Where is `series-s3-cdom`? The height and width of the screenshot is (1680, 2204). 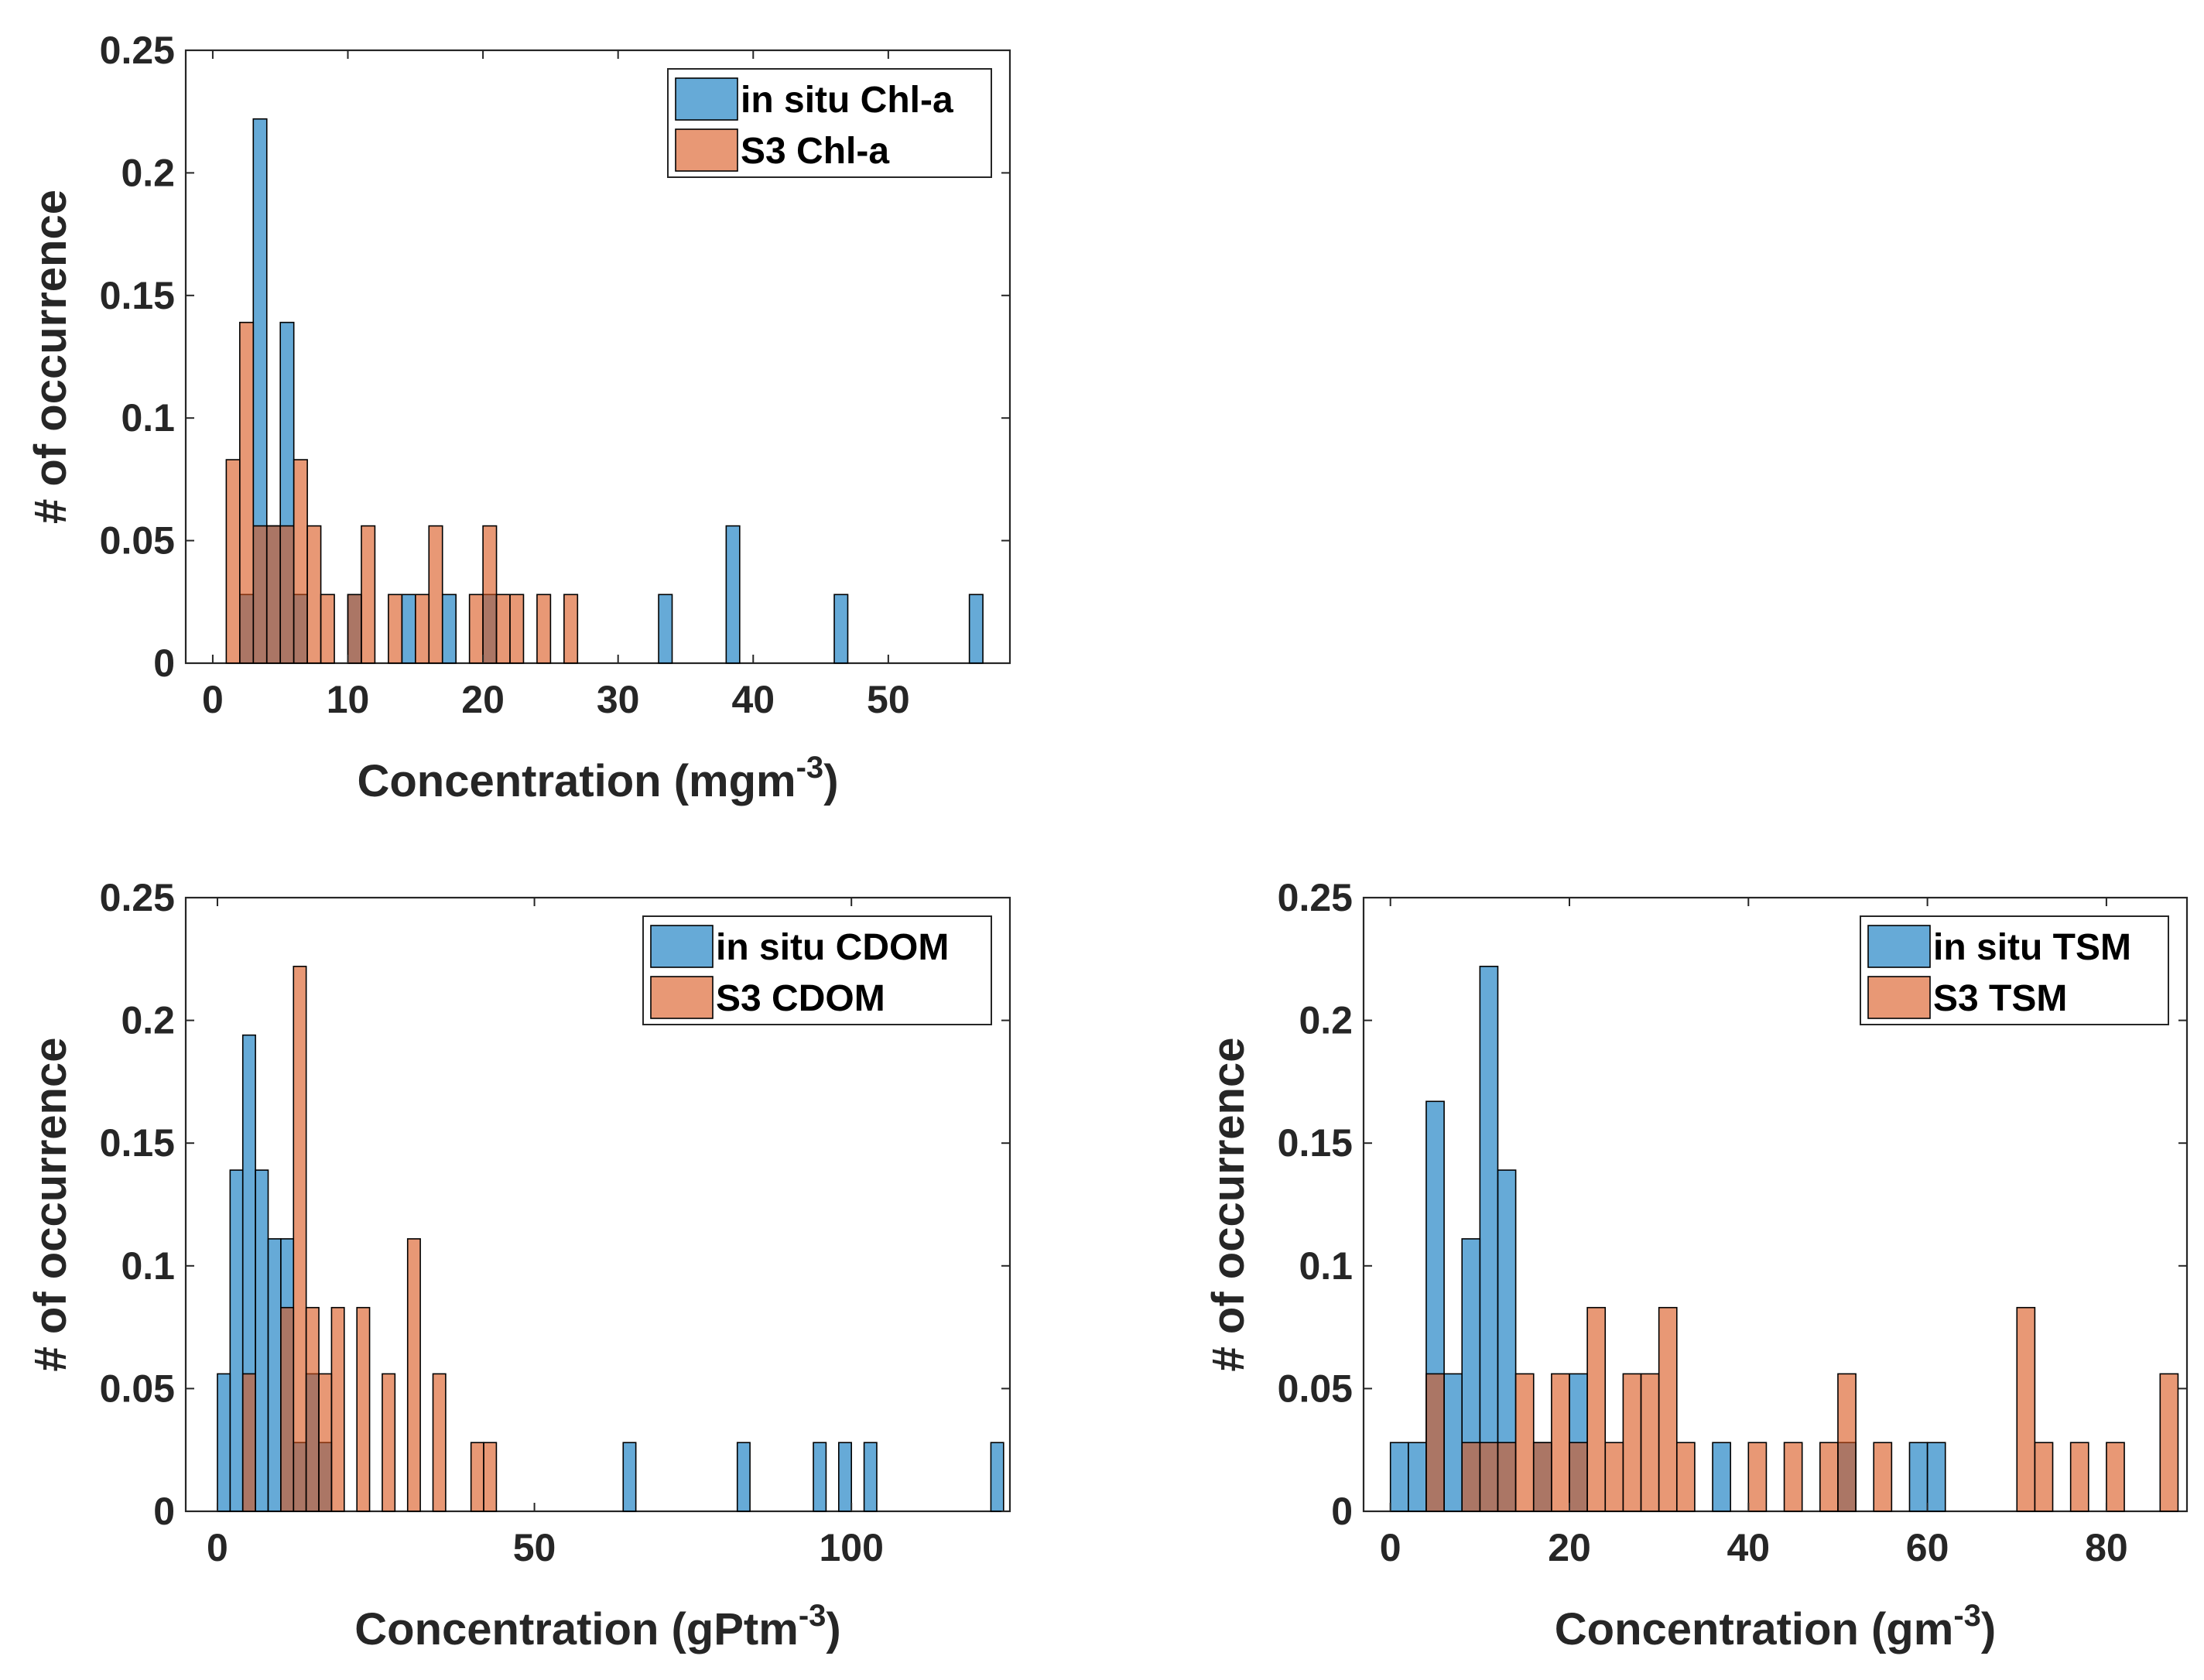
series-s3-cdom is located at coordinates (369, 1239).